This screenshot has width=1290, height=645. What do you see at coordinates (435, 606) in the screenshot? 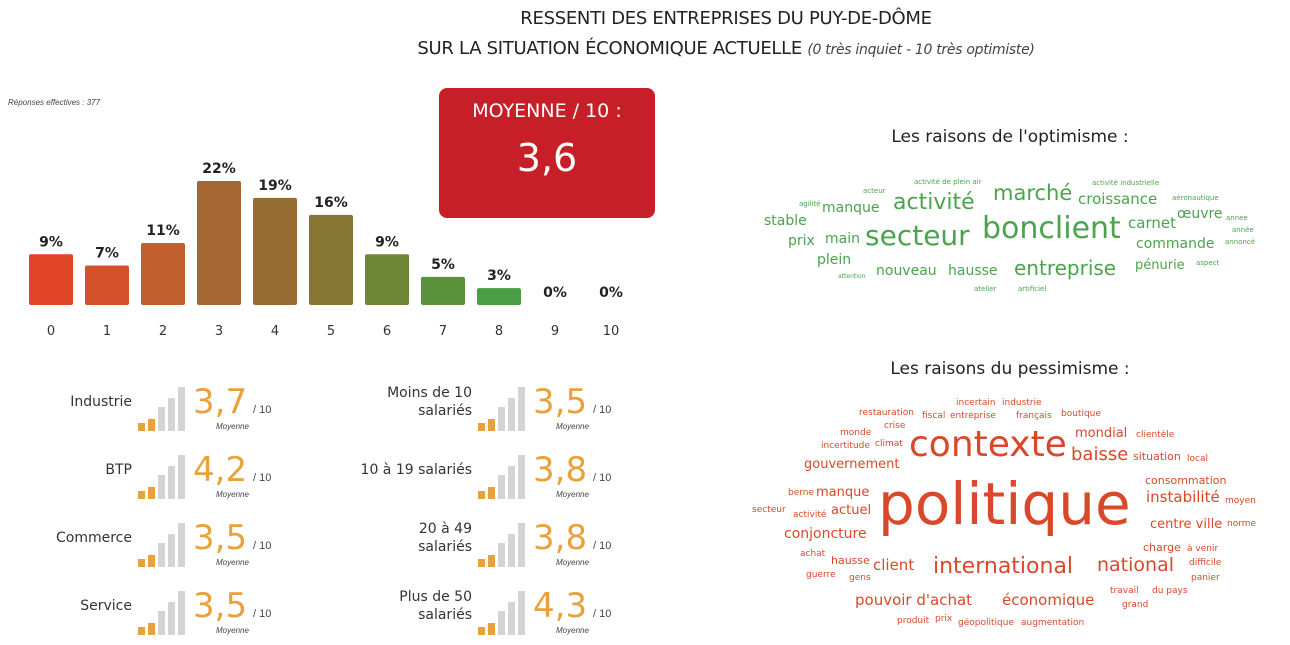
I see `segment-name: Plus de 50 salariés` at bounding box center [435, 606].